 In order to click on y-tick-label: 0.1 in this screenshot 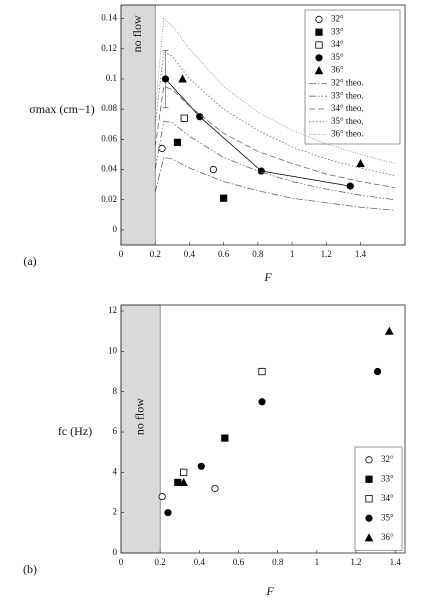, I will do `click(111, 78)`.